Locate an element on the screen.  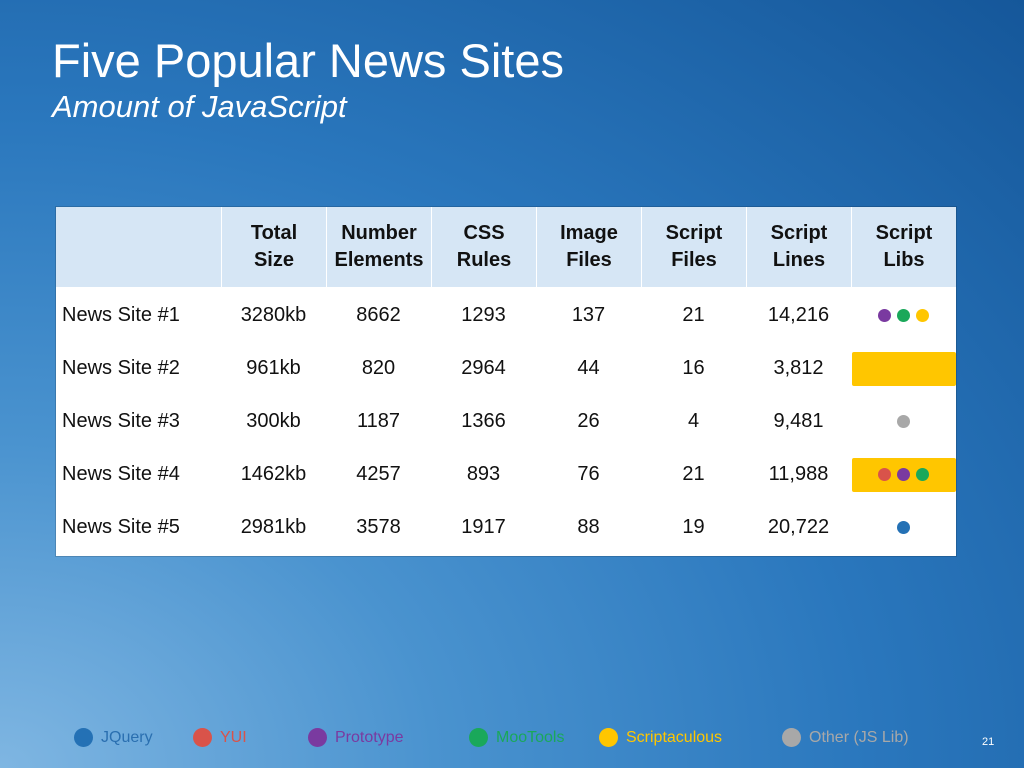
table-cell: 2964 is located at coordinates (483, 368).